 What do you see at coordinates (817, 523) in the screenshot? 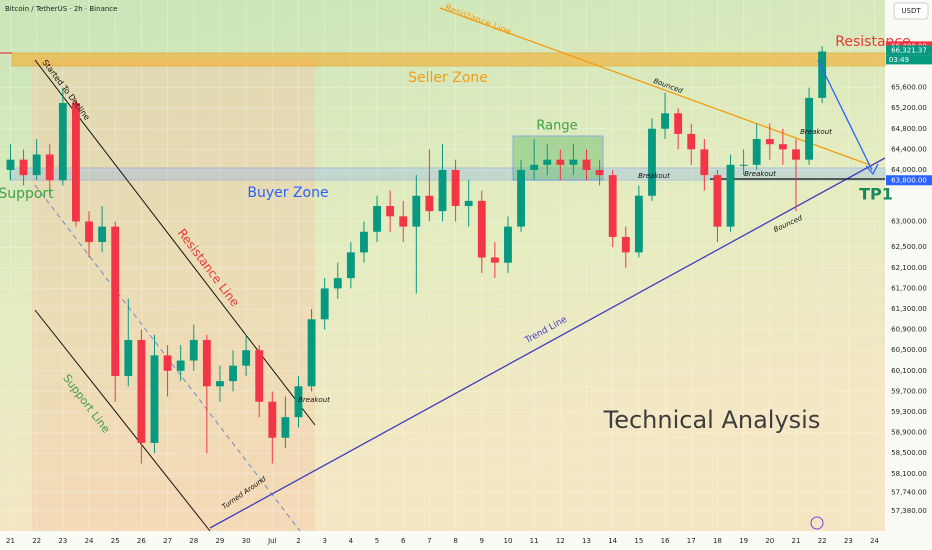
I see `alert-icon` at bounding box center [817, 523].